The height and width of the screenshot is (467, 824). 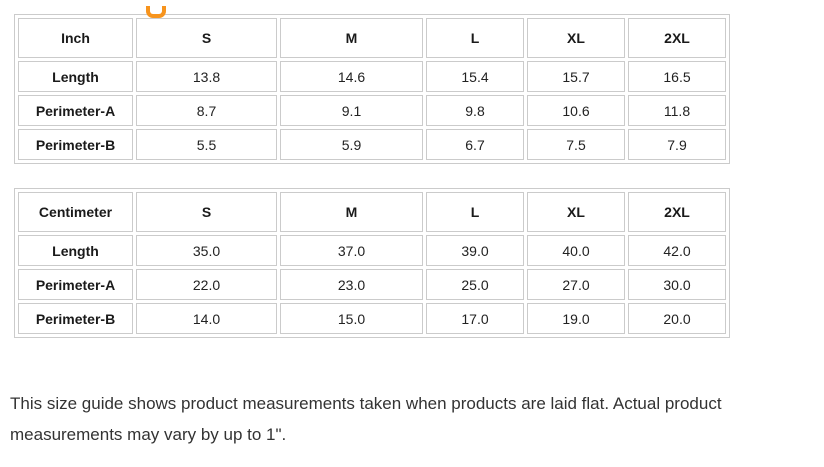 I want to click on table-row: Perimeter-B 14.0 15.0 17.0 19.0 20.0, so click(x=372, y=318).